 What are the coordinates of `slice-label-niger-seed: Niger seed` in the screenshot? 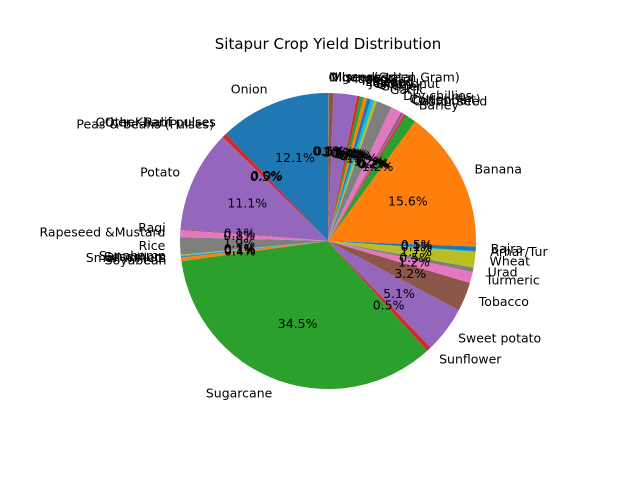 It's located at (362, 77).